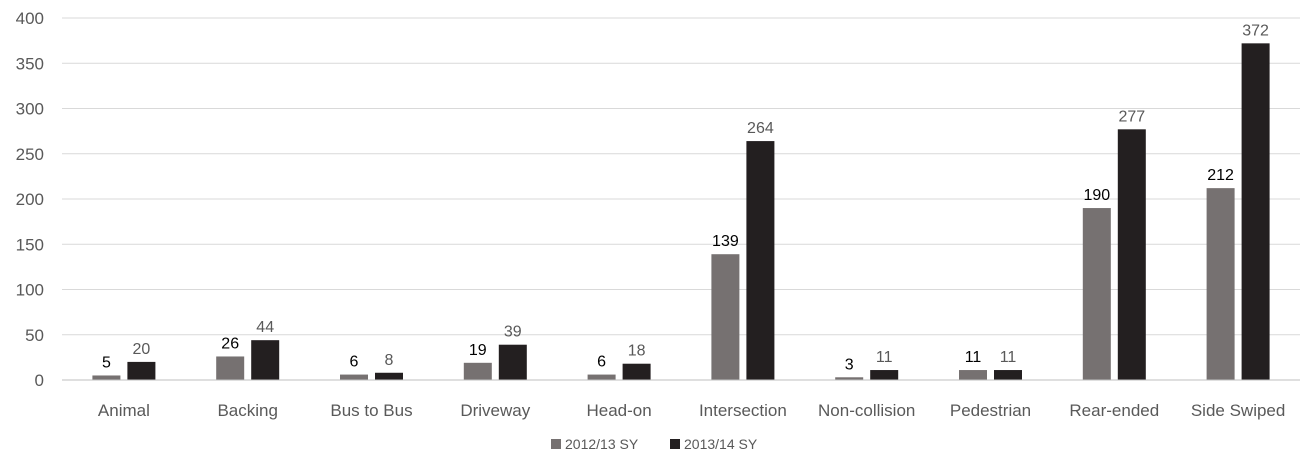 The width and height of the screenshot is (1306, 462). Describe the element at coordinates (30, 109) in the screenshot. I see `y-tick-label: 300` at that location.